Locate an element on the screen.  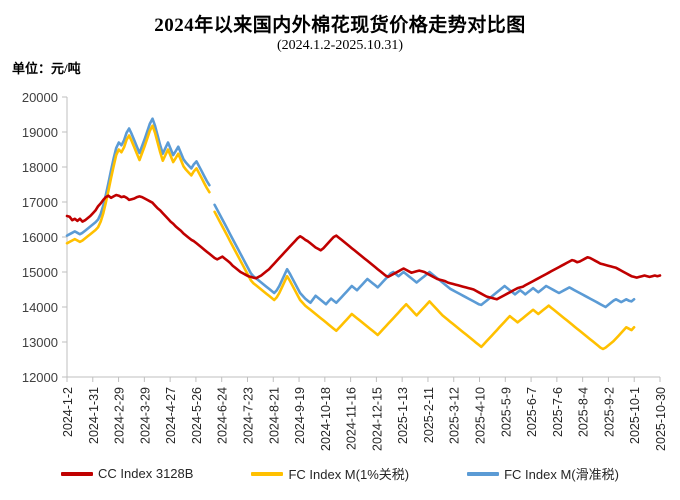
x-axis-tick-label: 2025-10-30 is located at coordinates (661, 419).